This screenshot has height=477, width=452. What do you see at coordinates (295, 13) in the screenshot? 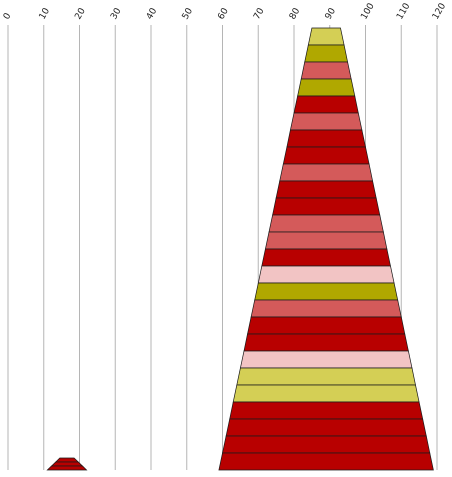
I see `tick-label-80: 80` at bounding box center [295, 13].